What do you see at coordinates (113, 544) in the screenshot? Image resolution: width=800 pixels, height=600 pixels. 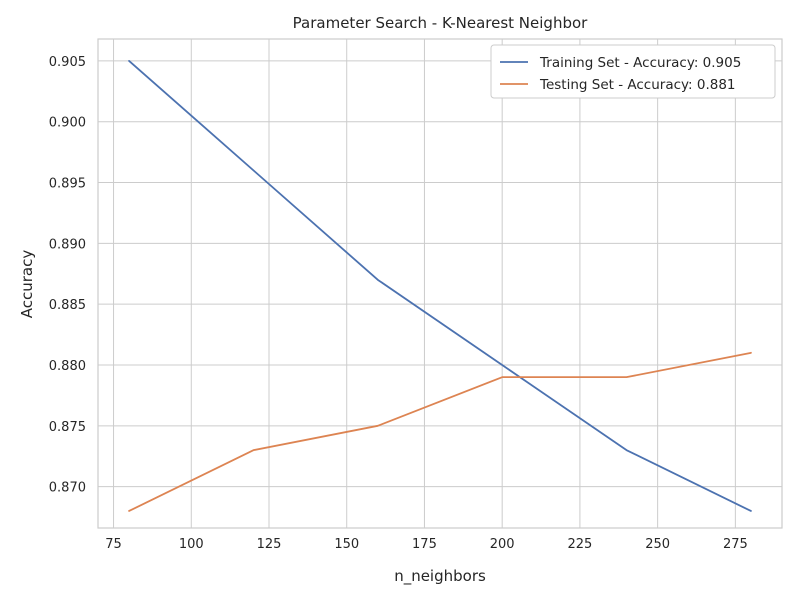 I see `x-tick-label: 75` at bounding box center [113, 544].